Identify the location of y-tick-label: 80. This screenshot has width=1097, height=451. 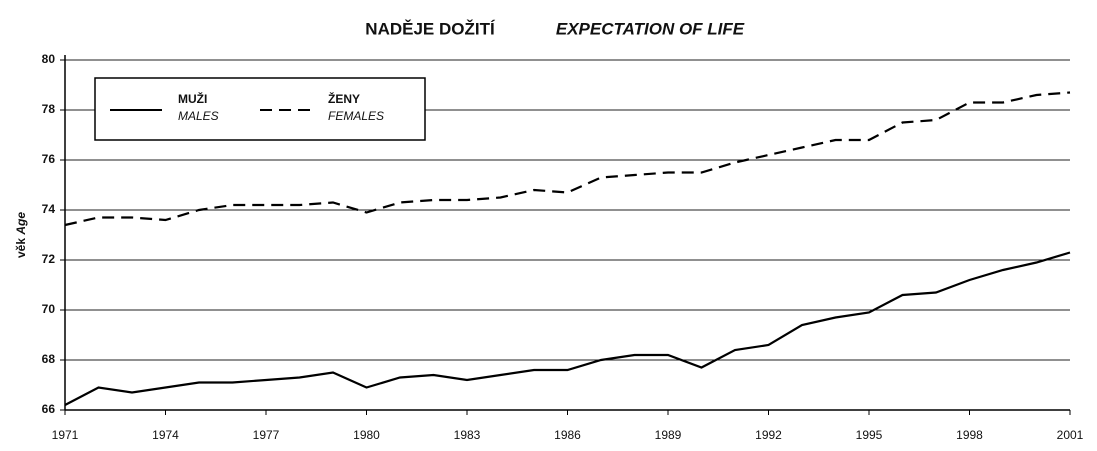
(49, 59).